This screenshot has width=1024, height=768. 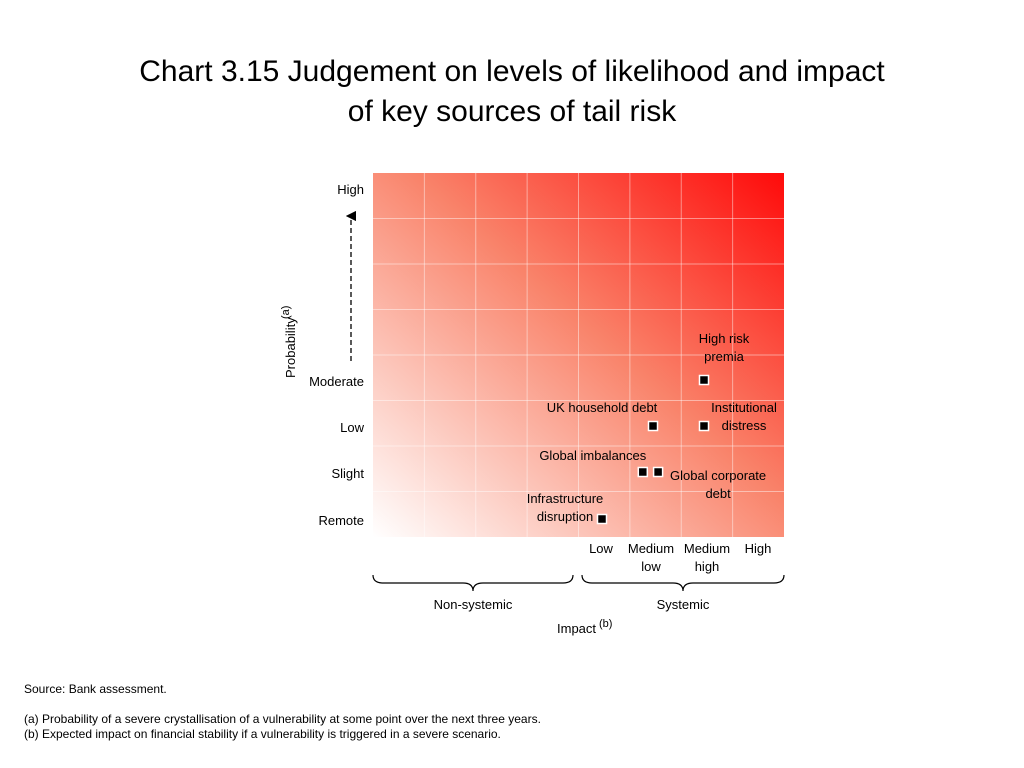 I want to click on data-point-label: UK household debt, so click(x=602, y=407).